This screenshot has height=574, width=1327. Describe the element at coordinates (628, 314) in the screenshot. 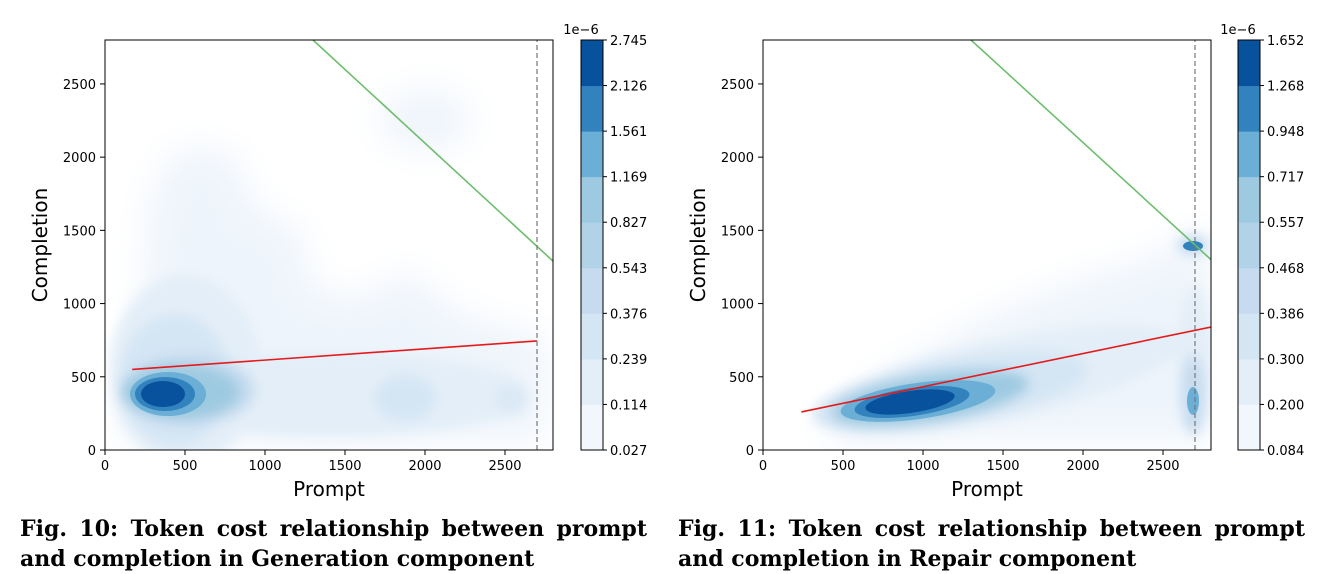

I see `colorbar-tick-label: 0.376` at that location.